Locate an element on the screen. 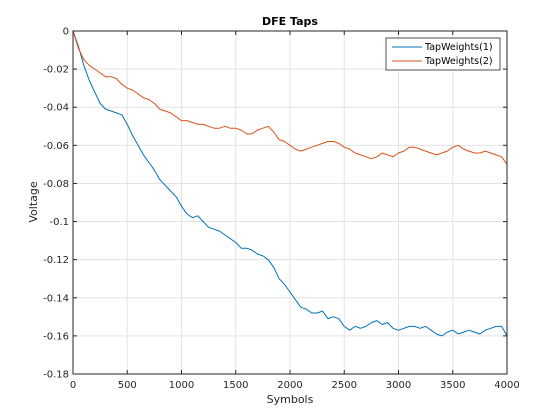 The width and height of the screenshot is (560, 420). x-tick-label: 3500 is located at coordinates (452, 385).